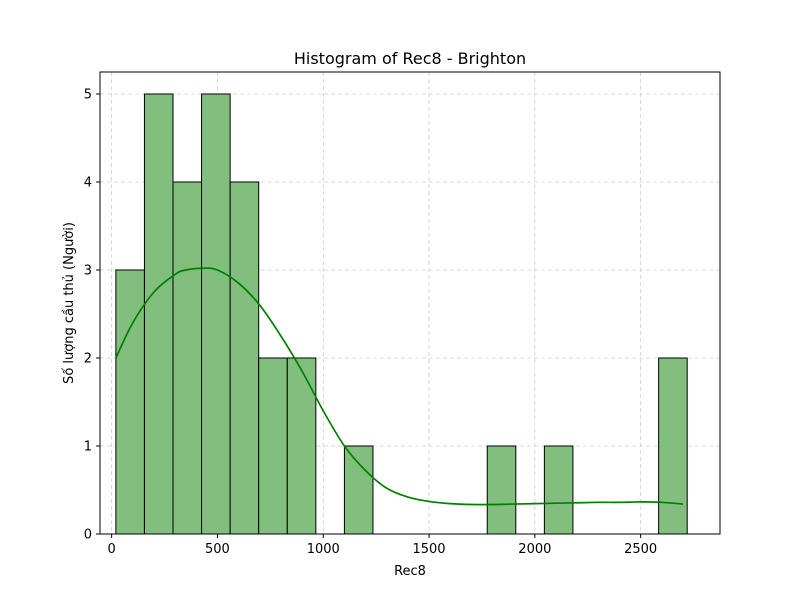 The height and width of the screenshot is (600, 800). What do you see at coordinates (410, 571) in the screenshot?
I see `x-axis-label: Rec8` at bounding box center [410, 571].